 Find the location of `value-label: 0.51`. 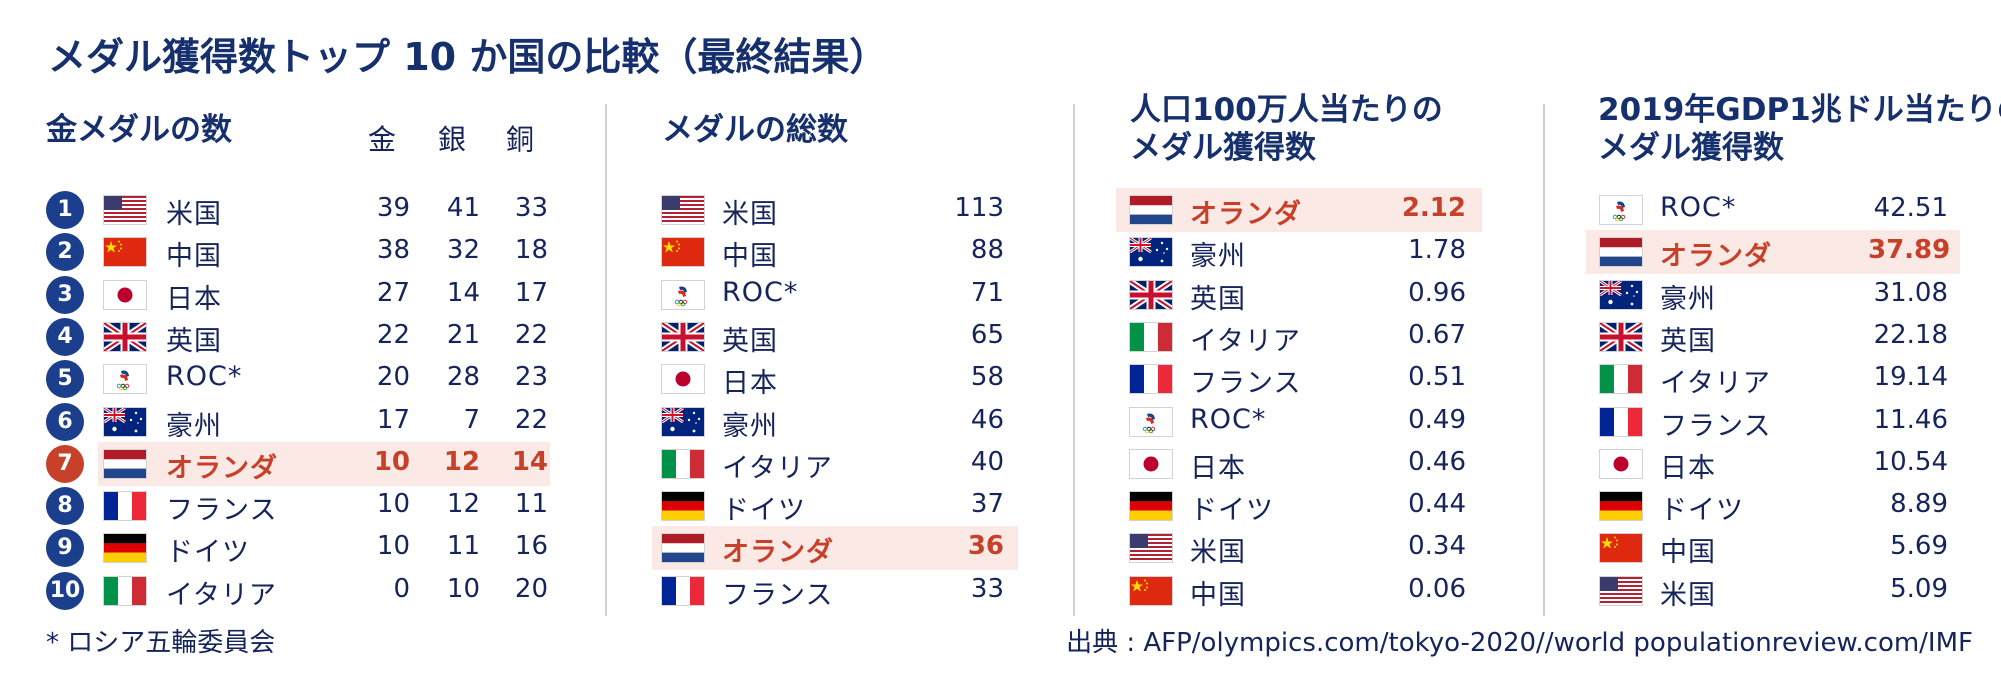

value-label: 0.51 is located at coordinates (1437, 377).